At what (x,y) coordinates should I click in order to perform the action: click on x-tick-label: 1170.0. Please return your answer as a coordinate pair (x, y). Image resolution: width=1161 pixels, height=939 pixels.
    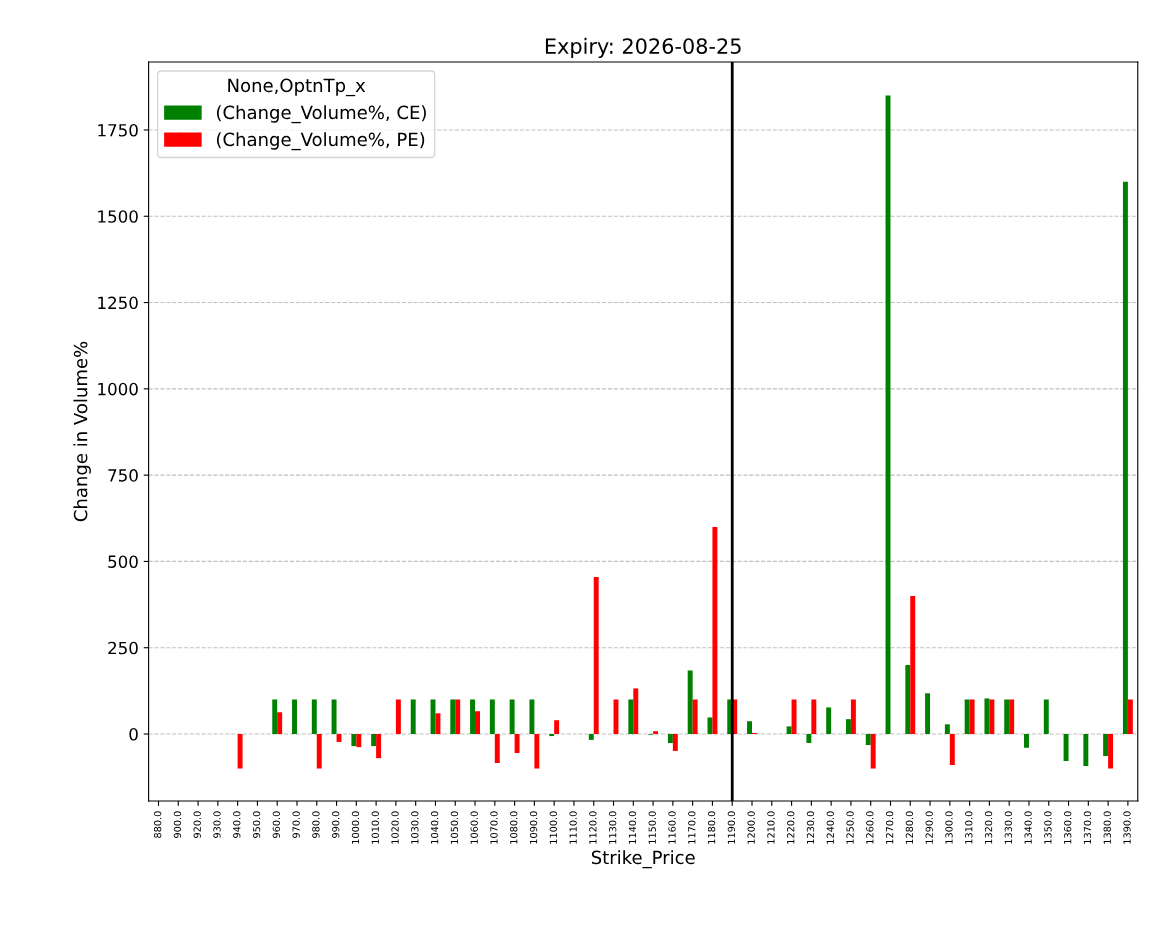
    Looking at the image, I should click on (692, 827).